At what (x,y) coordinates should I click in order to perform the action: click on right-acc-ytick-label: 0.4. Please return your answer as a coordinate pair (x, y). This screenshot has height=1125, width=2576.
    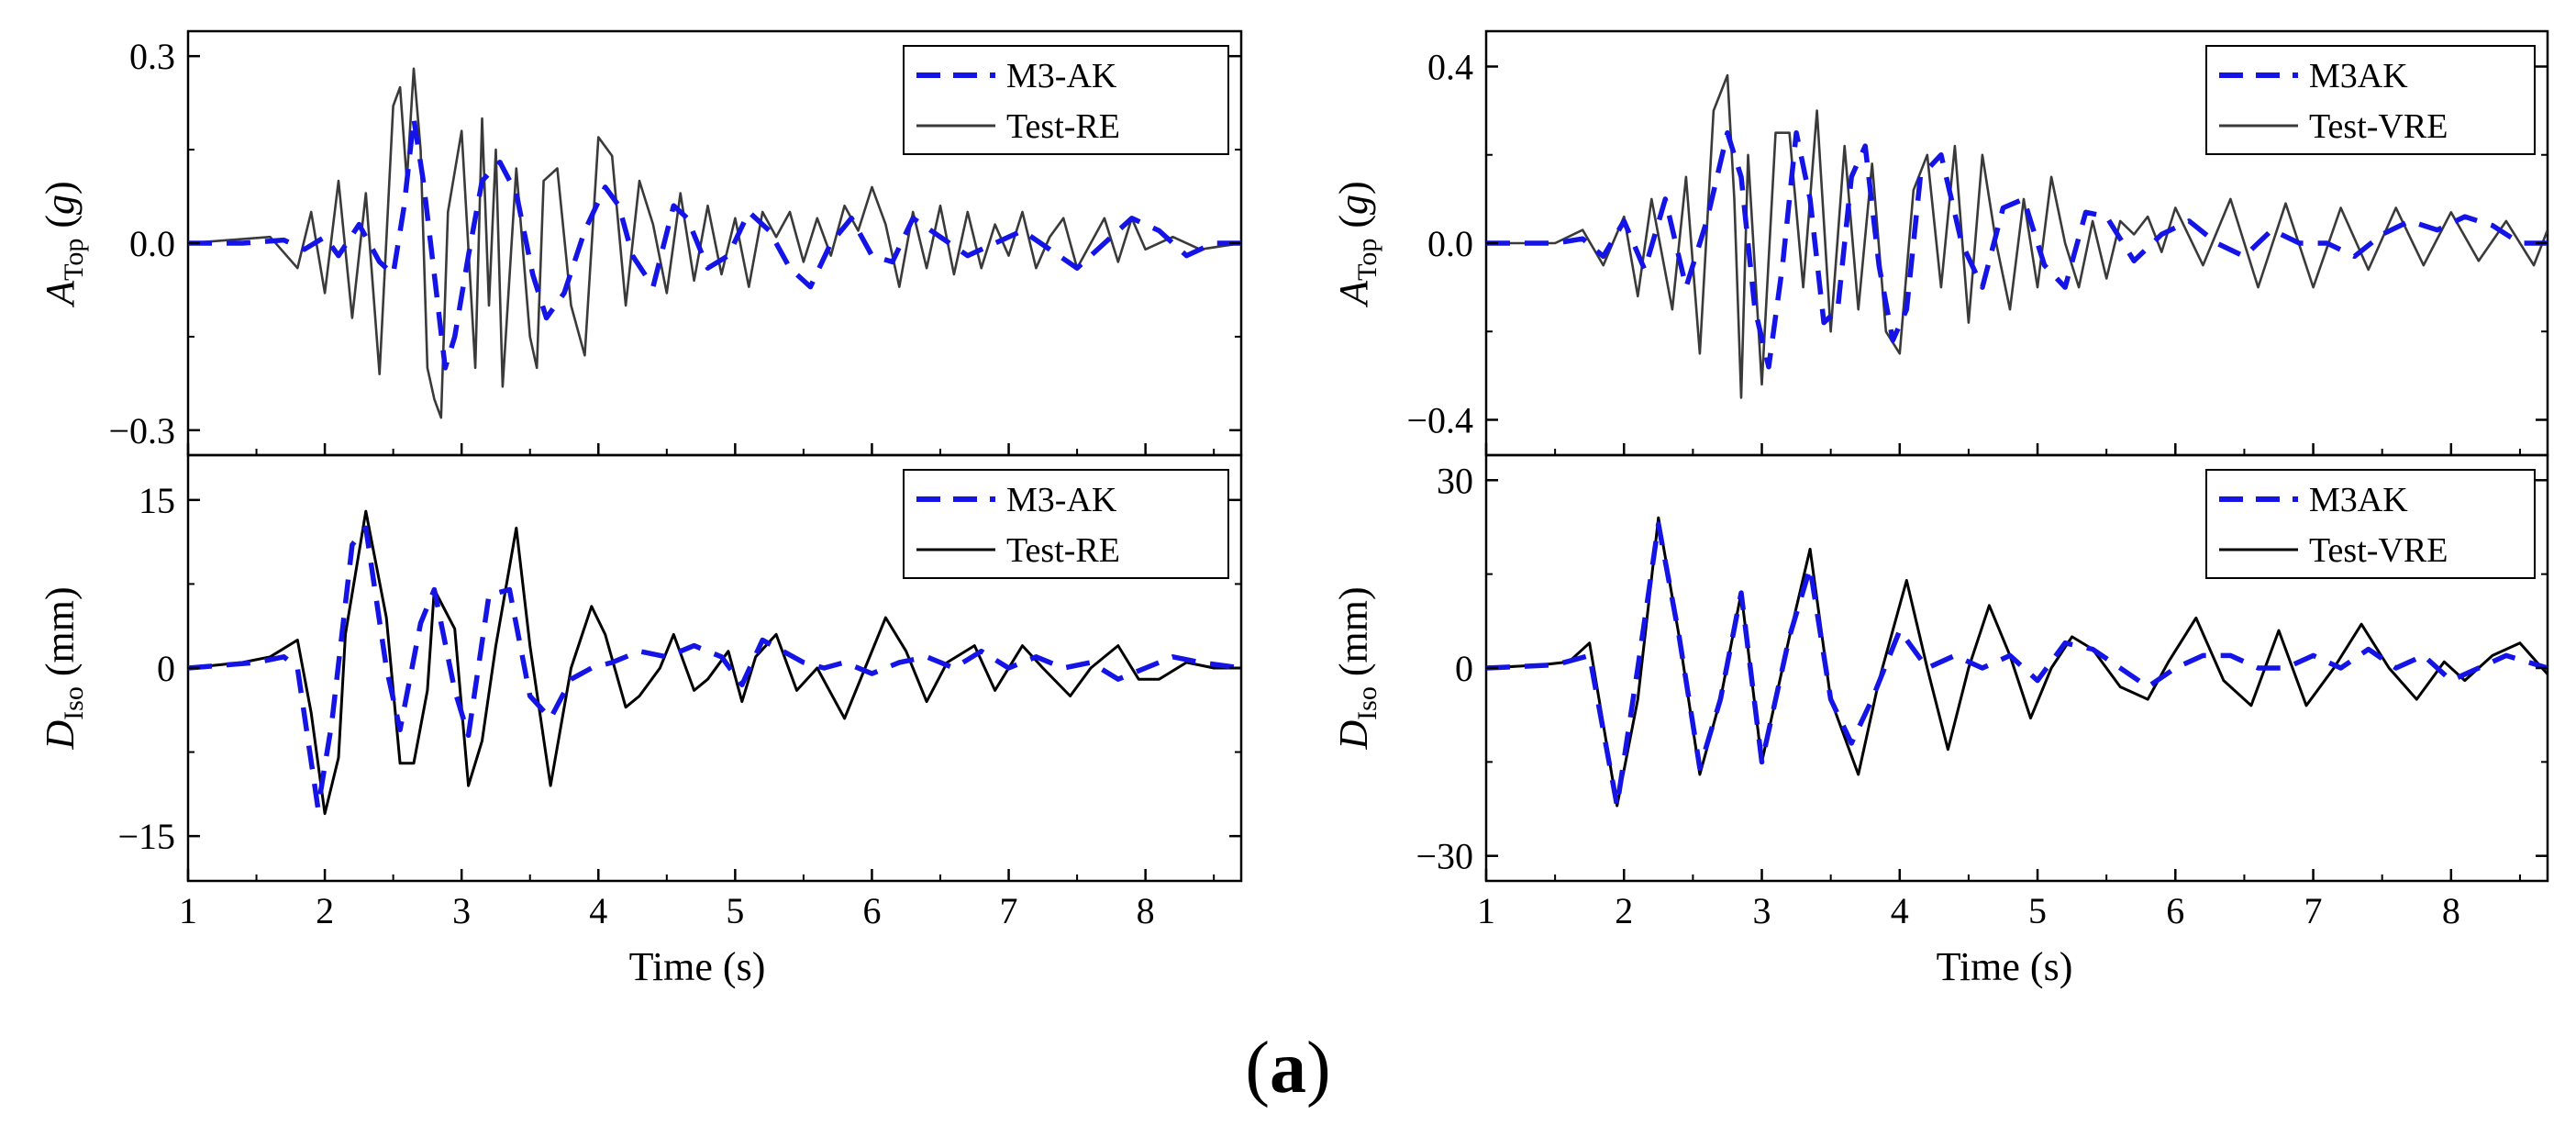
    Looking at the image, I should click on (1450, 67).